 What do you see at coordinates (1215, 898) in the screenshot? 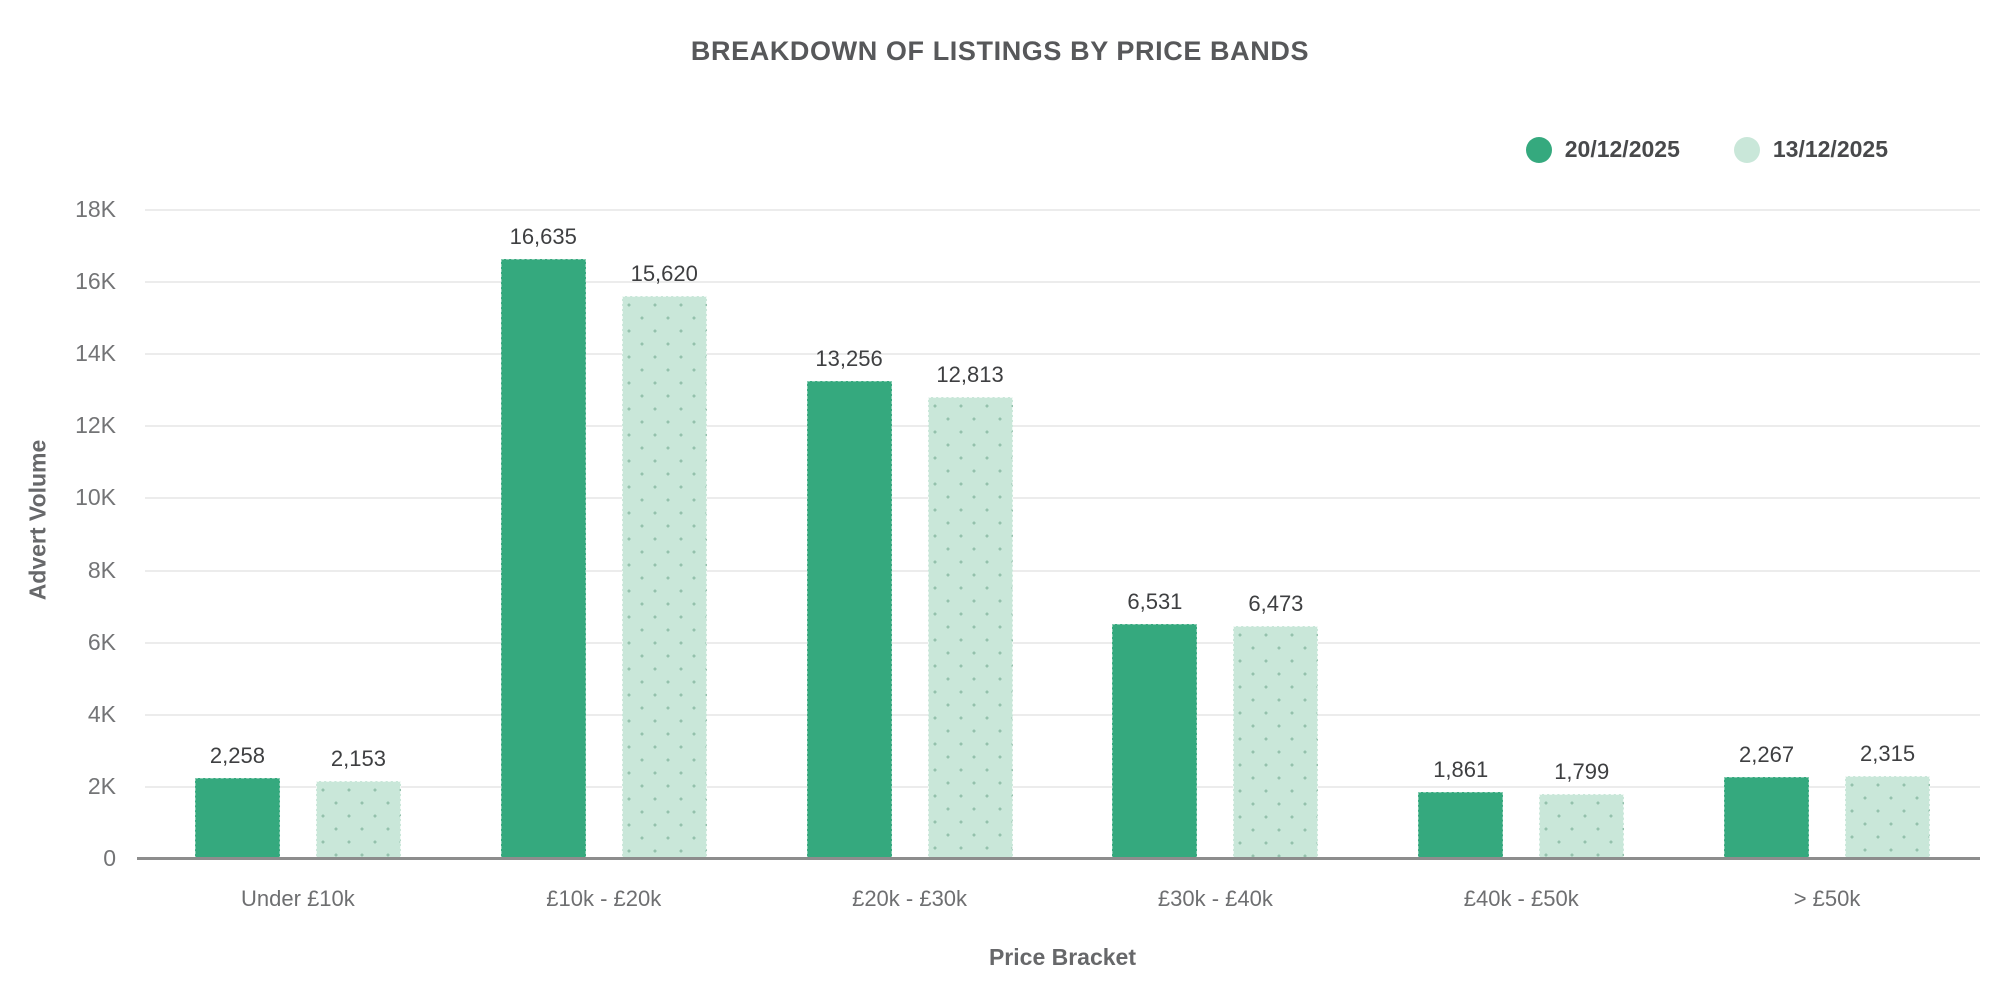
I see `x-tick-label-3: £30k - £40k` at bounding box center [1215, 898].